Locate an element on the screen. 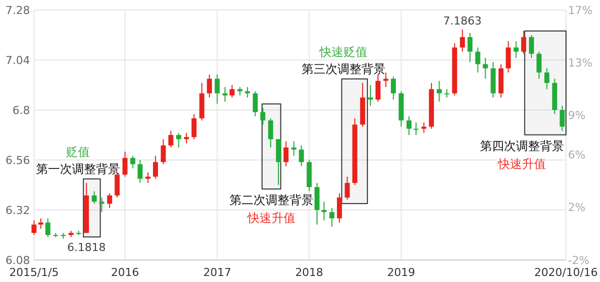  y2-tick-label: 9% is located at coordinates (577, 115).